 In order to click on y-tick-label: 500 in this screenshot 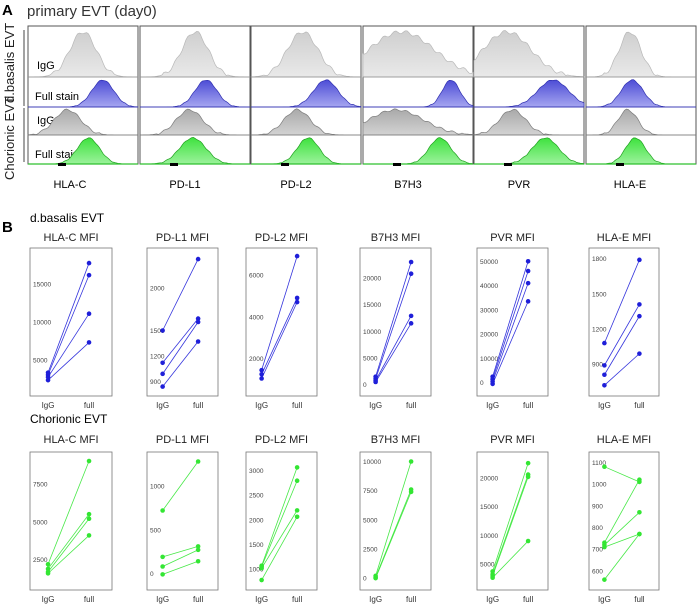, I will do `click(155, 530)`.